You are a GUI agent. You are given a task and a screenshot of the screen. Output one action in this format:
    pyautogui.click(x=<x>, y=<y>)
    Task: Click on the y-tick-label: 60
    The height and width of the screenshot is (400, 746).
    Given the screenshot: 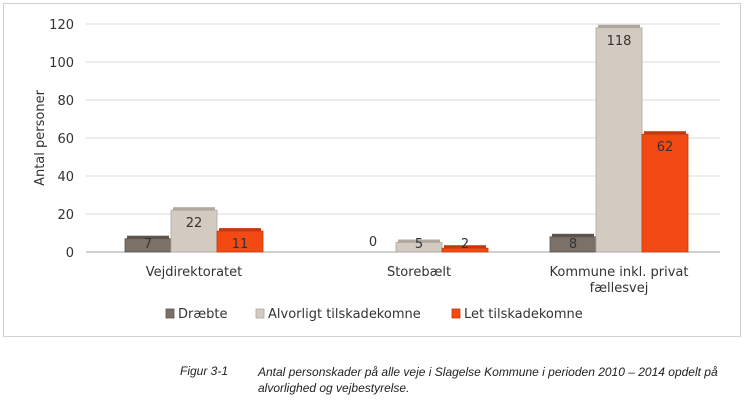 What is the action you would take?
    pyautogui.click(x=65, y=139)
    